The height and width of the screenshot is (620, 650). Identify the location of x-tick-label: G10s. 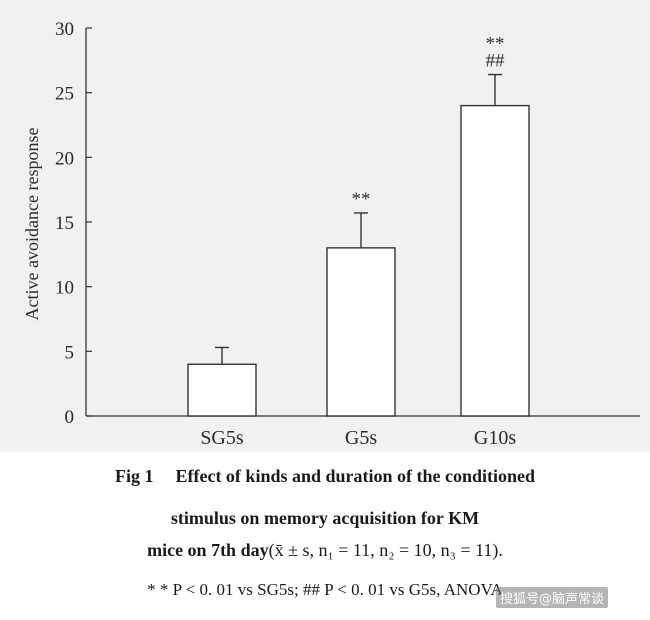
(495, 438).